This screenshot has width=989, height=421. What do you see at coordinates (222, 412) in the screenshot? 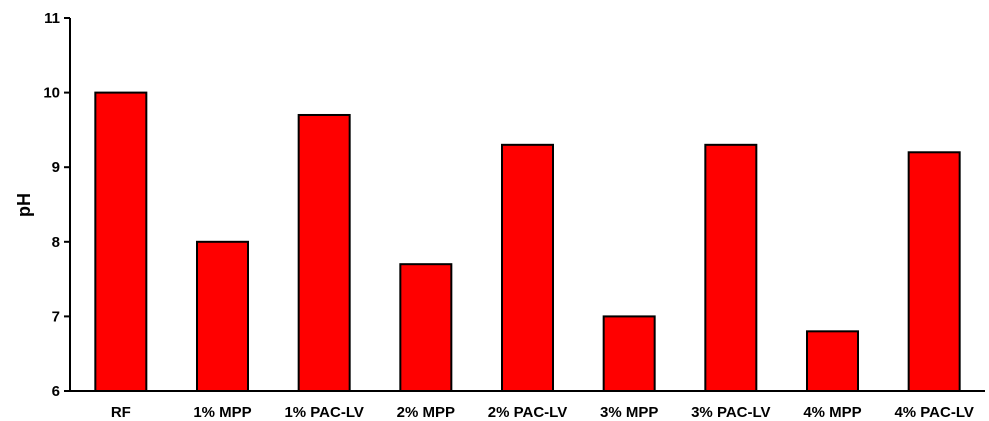
I see `x-tick-label: 1% MPP` at bounding box center [222, 412].